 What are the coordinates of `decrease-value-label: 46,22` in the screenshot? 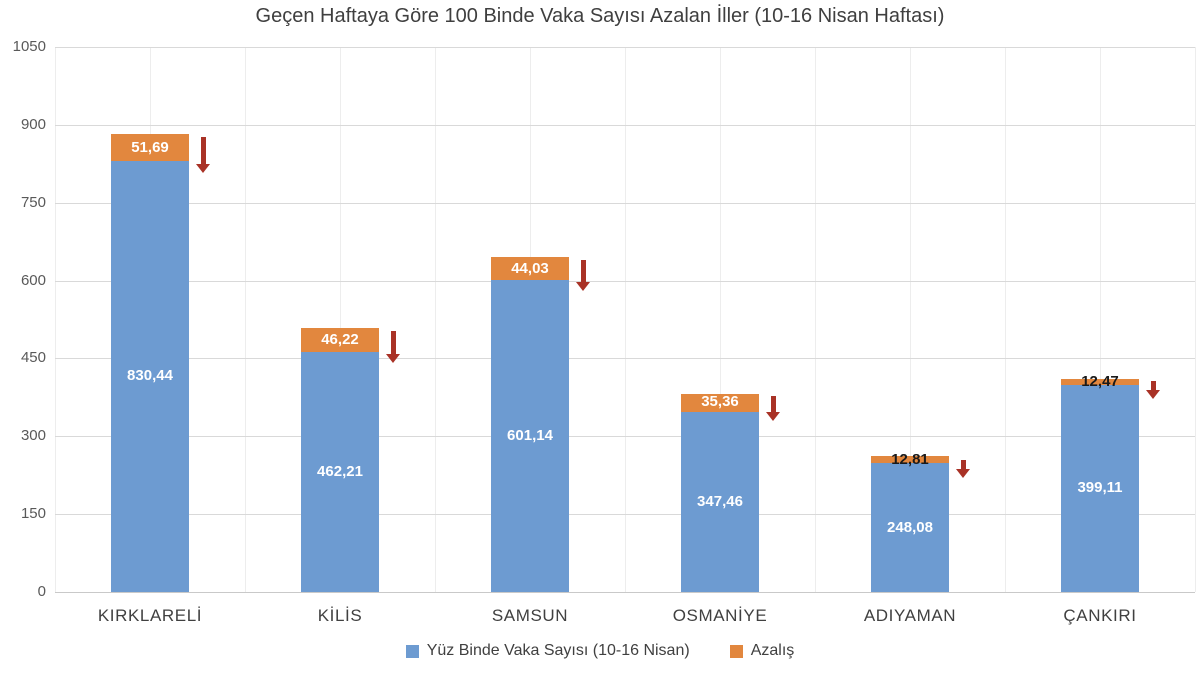 It's located at (340, 339).